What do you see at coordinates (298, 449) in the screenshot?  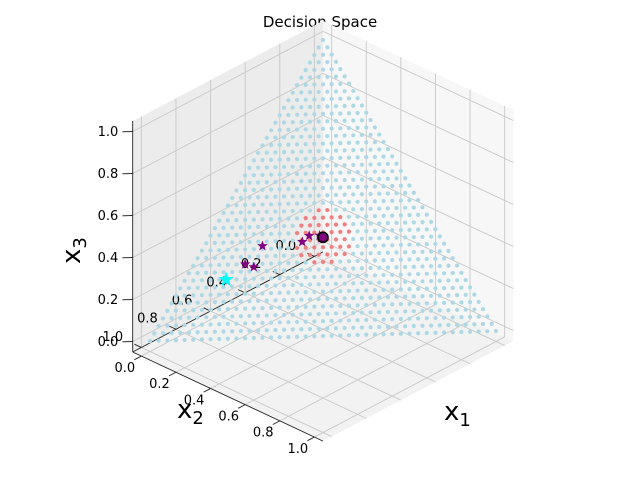 I see `x1-tick-label: 1.0` at bounding box center [298, 449].